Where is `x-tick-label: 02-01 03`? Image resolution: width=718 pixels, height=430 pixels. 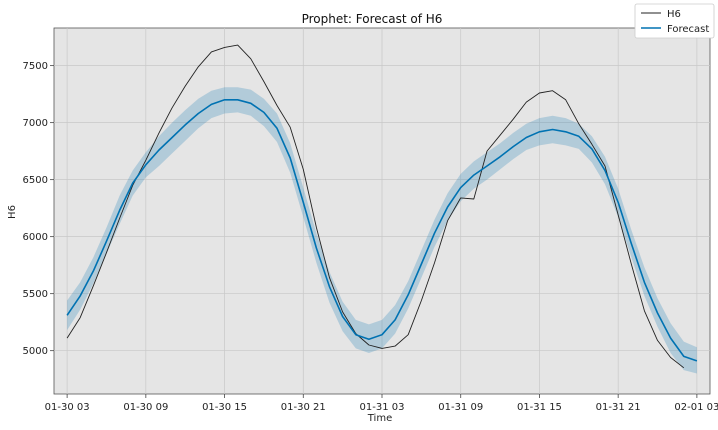
x-tick-label: 02-01 03 is located at coordinates (696, 407).